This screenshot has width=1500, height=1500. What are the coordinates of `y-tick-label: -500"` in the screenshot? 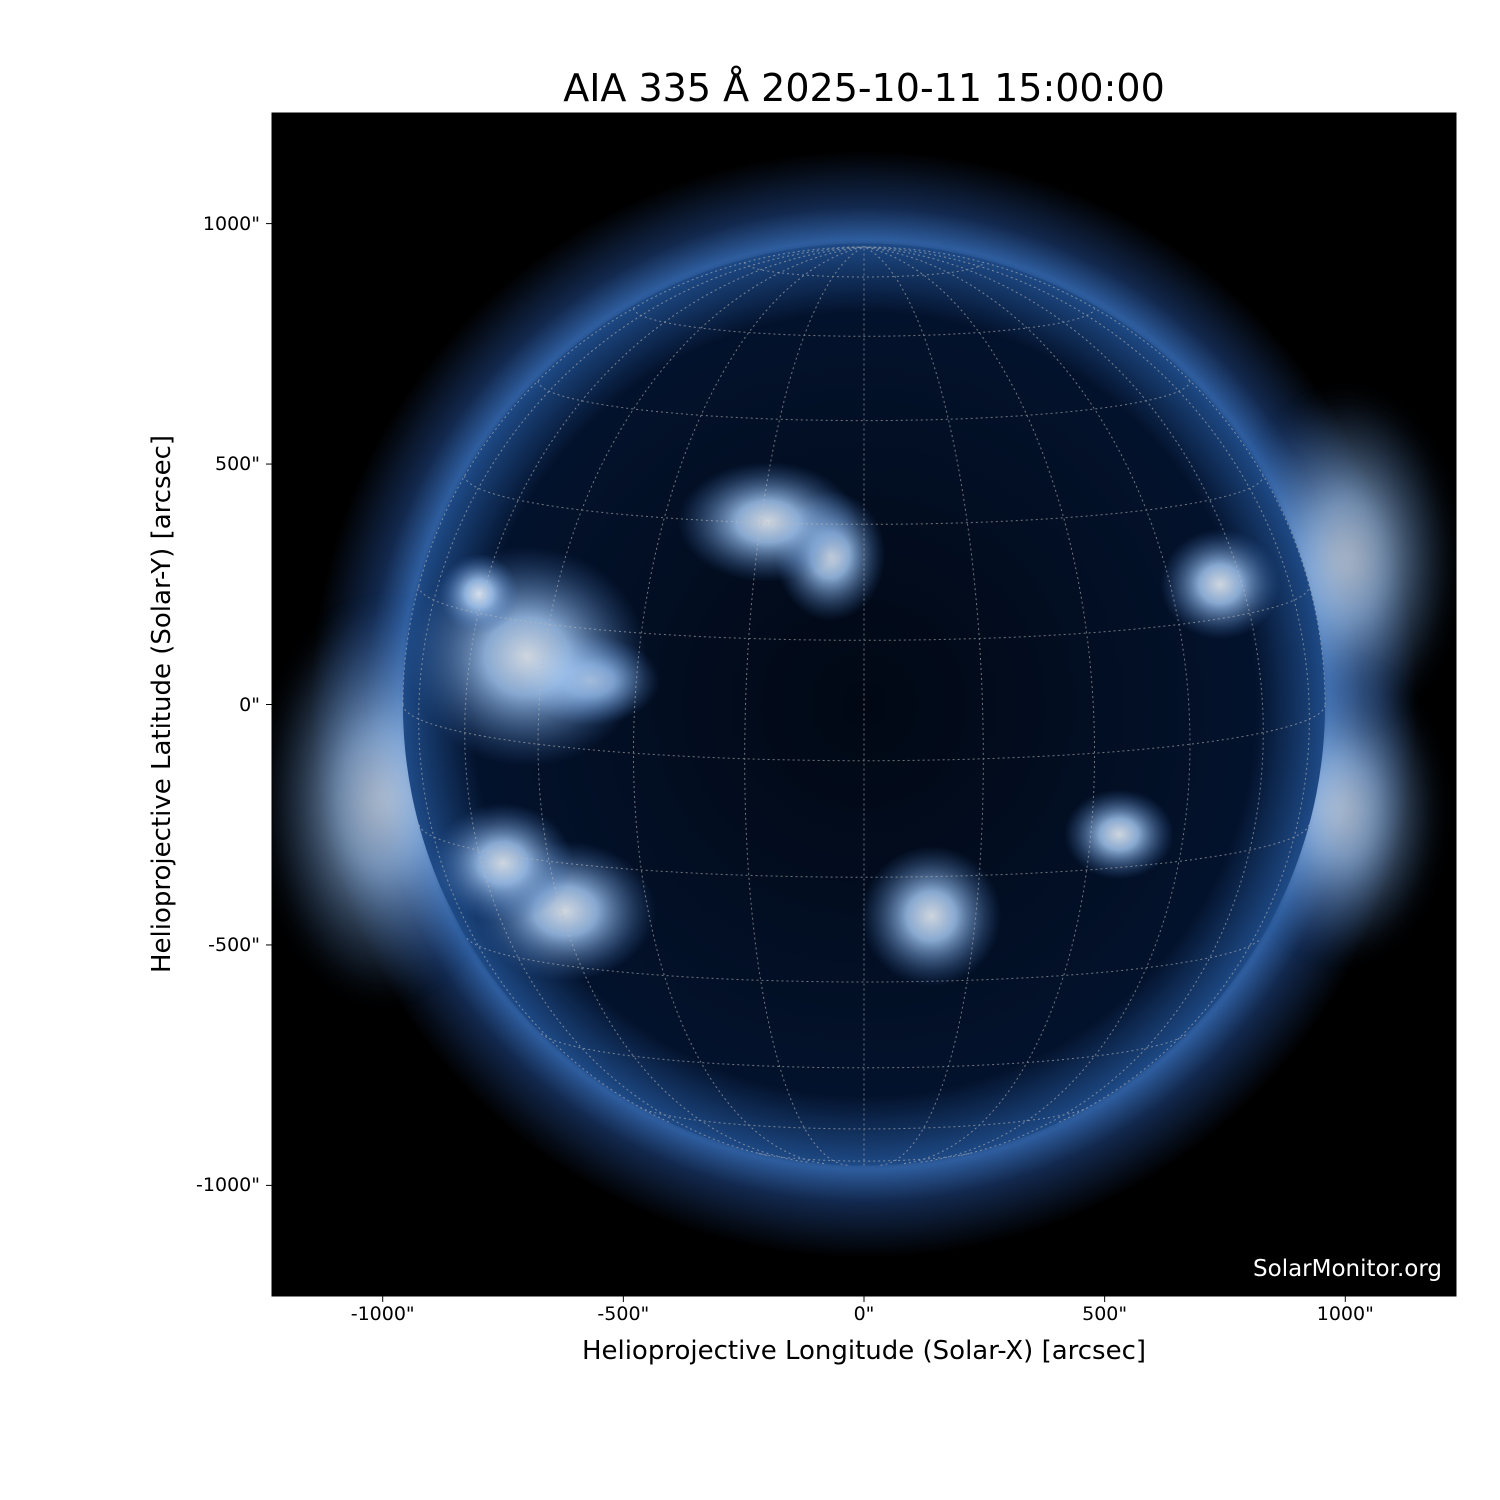 It's located at (234, 944).